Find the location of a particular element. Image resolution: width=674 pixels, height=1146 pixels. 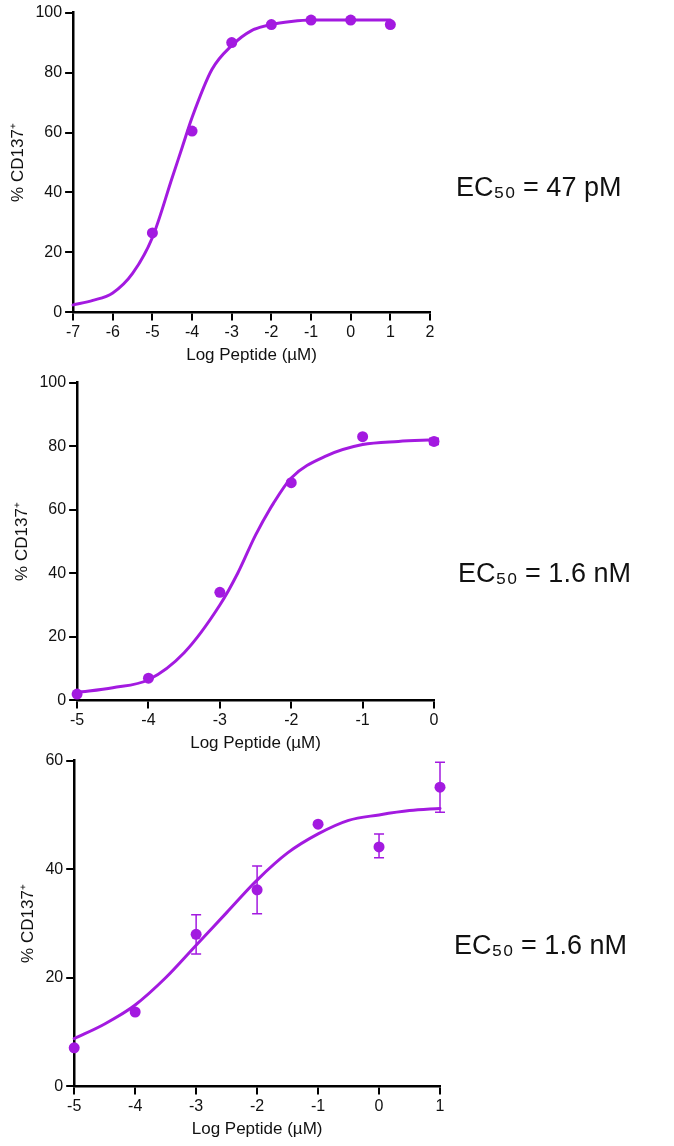

text: EC₅₀ = 47 pM is located at coordinates (539, 187).